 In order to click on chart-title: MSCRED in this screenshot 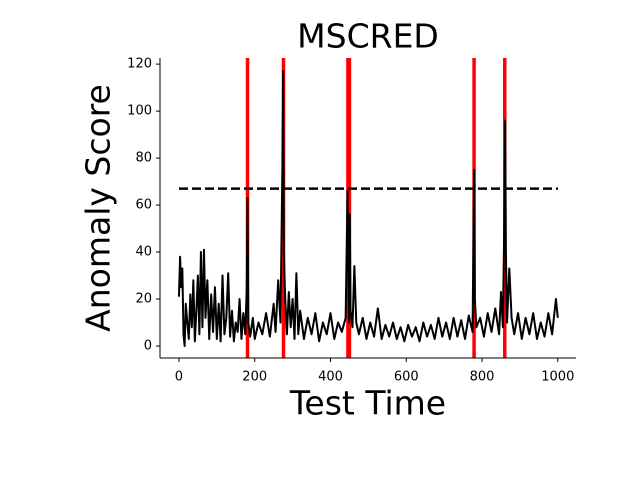, I will do `click(368, 36)`.